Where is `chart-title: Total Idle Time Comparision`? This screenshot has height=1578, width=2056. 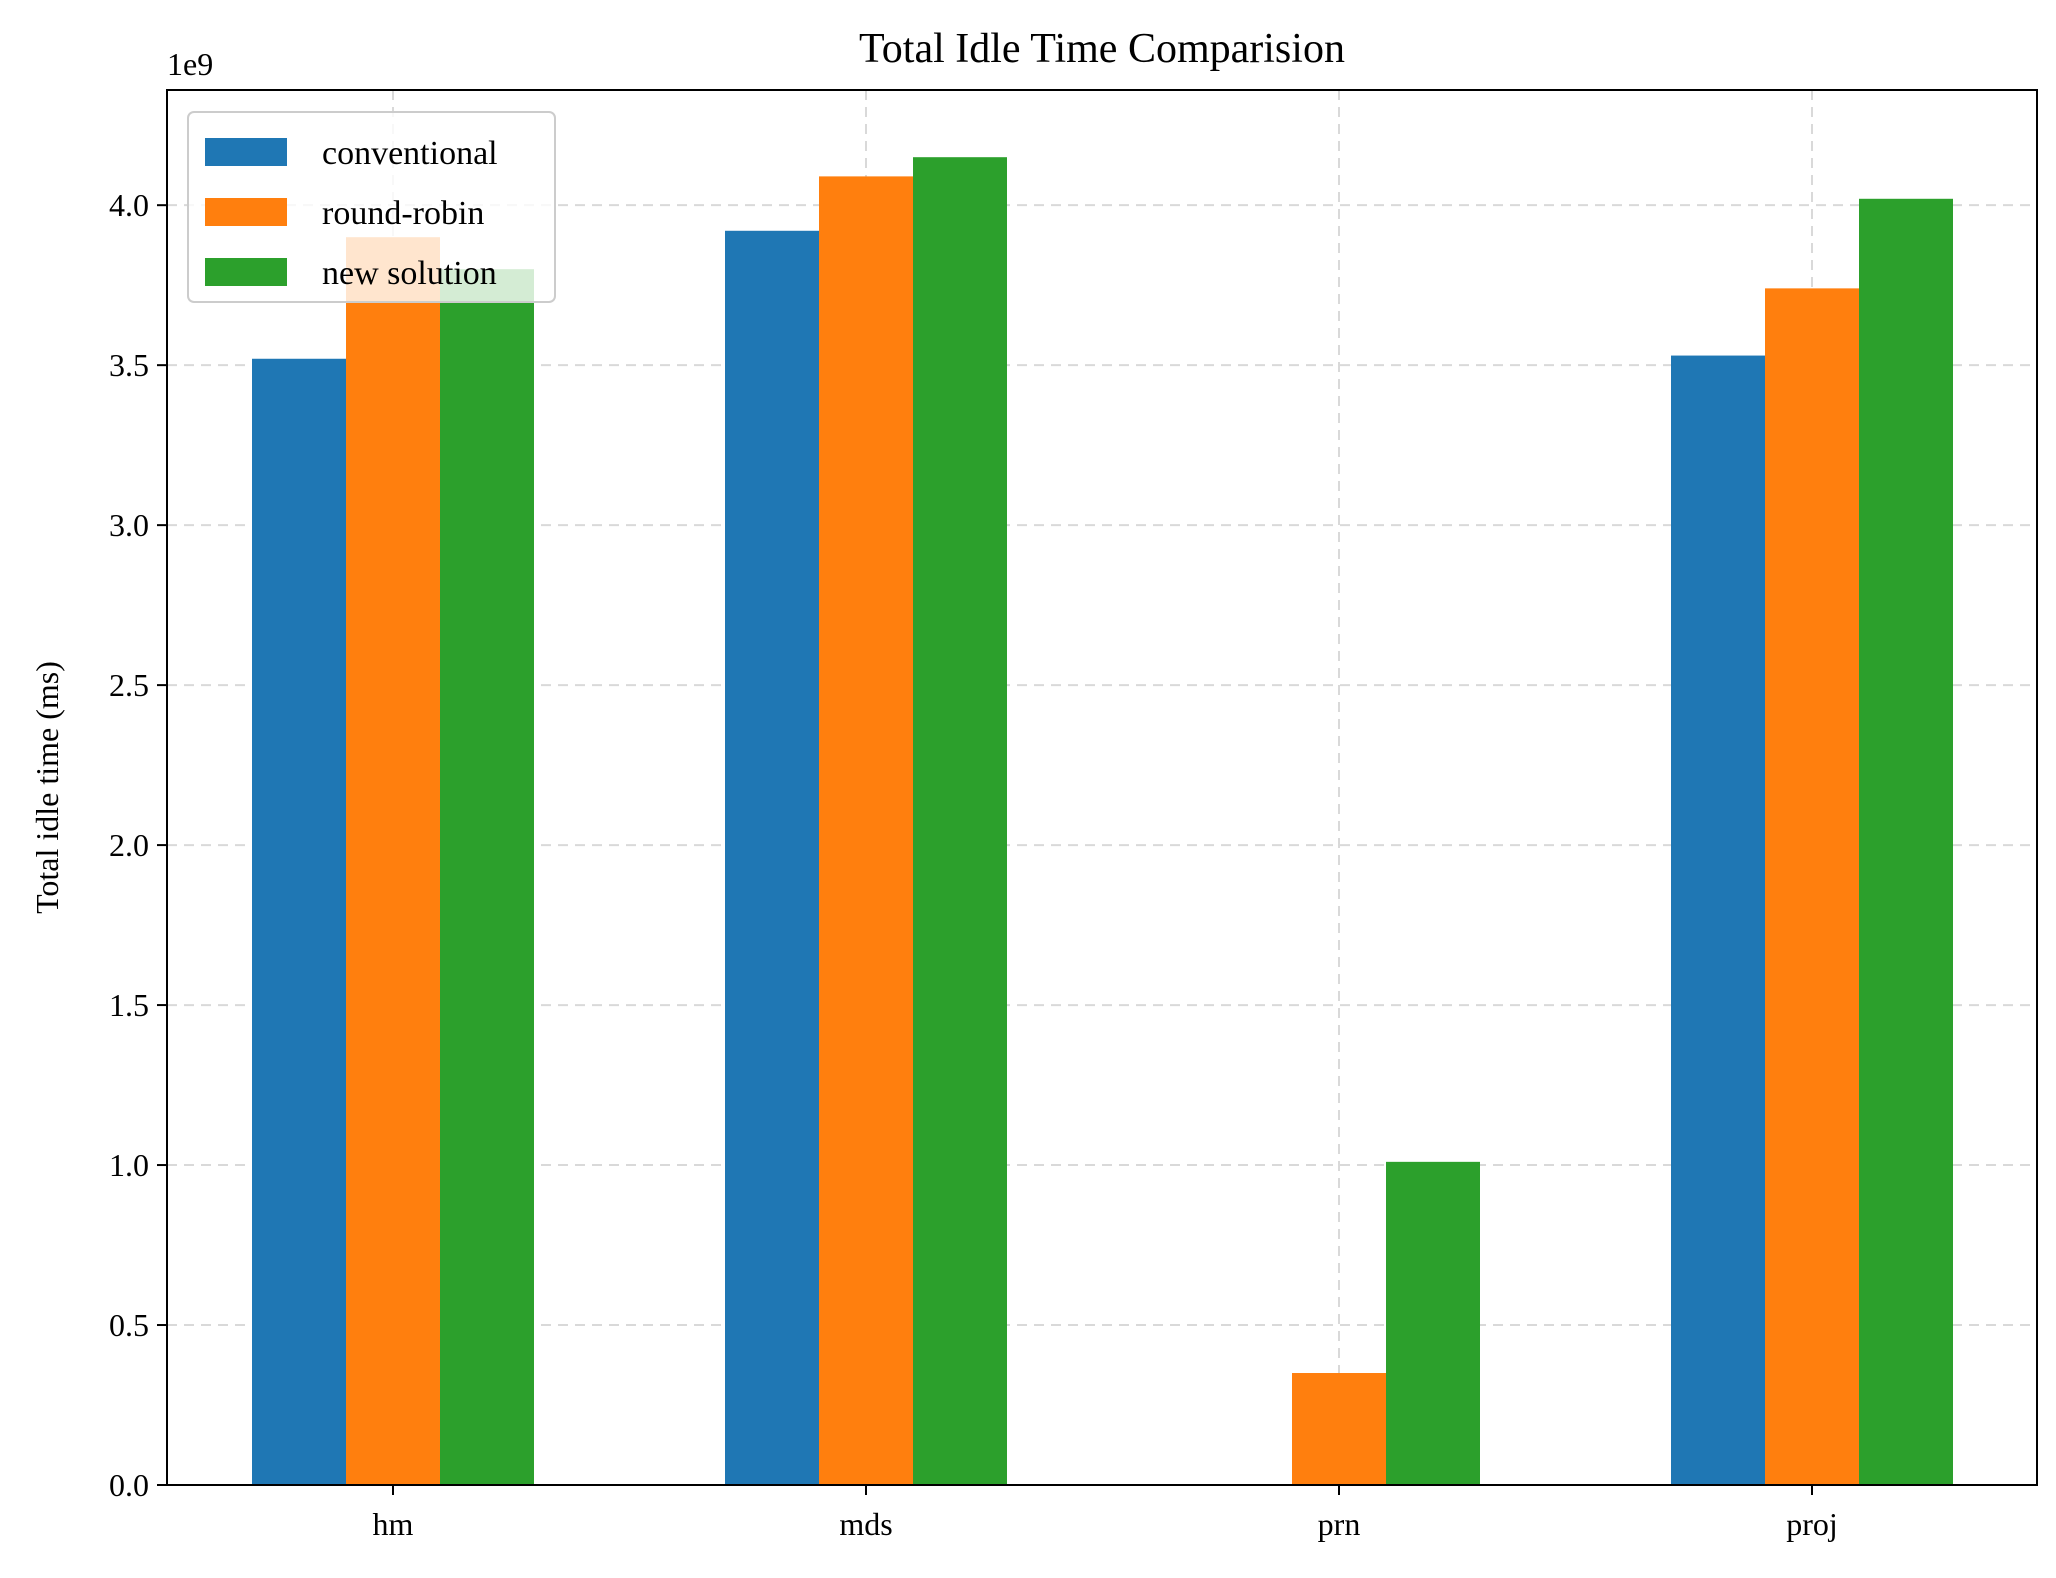 chart-title: Total Idle Time Comparision is located at coordinates (1102, 49).